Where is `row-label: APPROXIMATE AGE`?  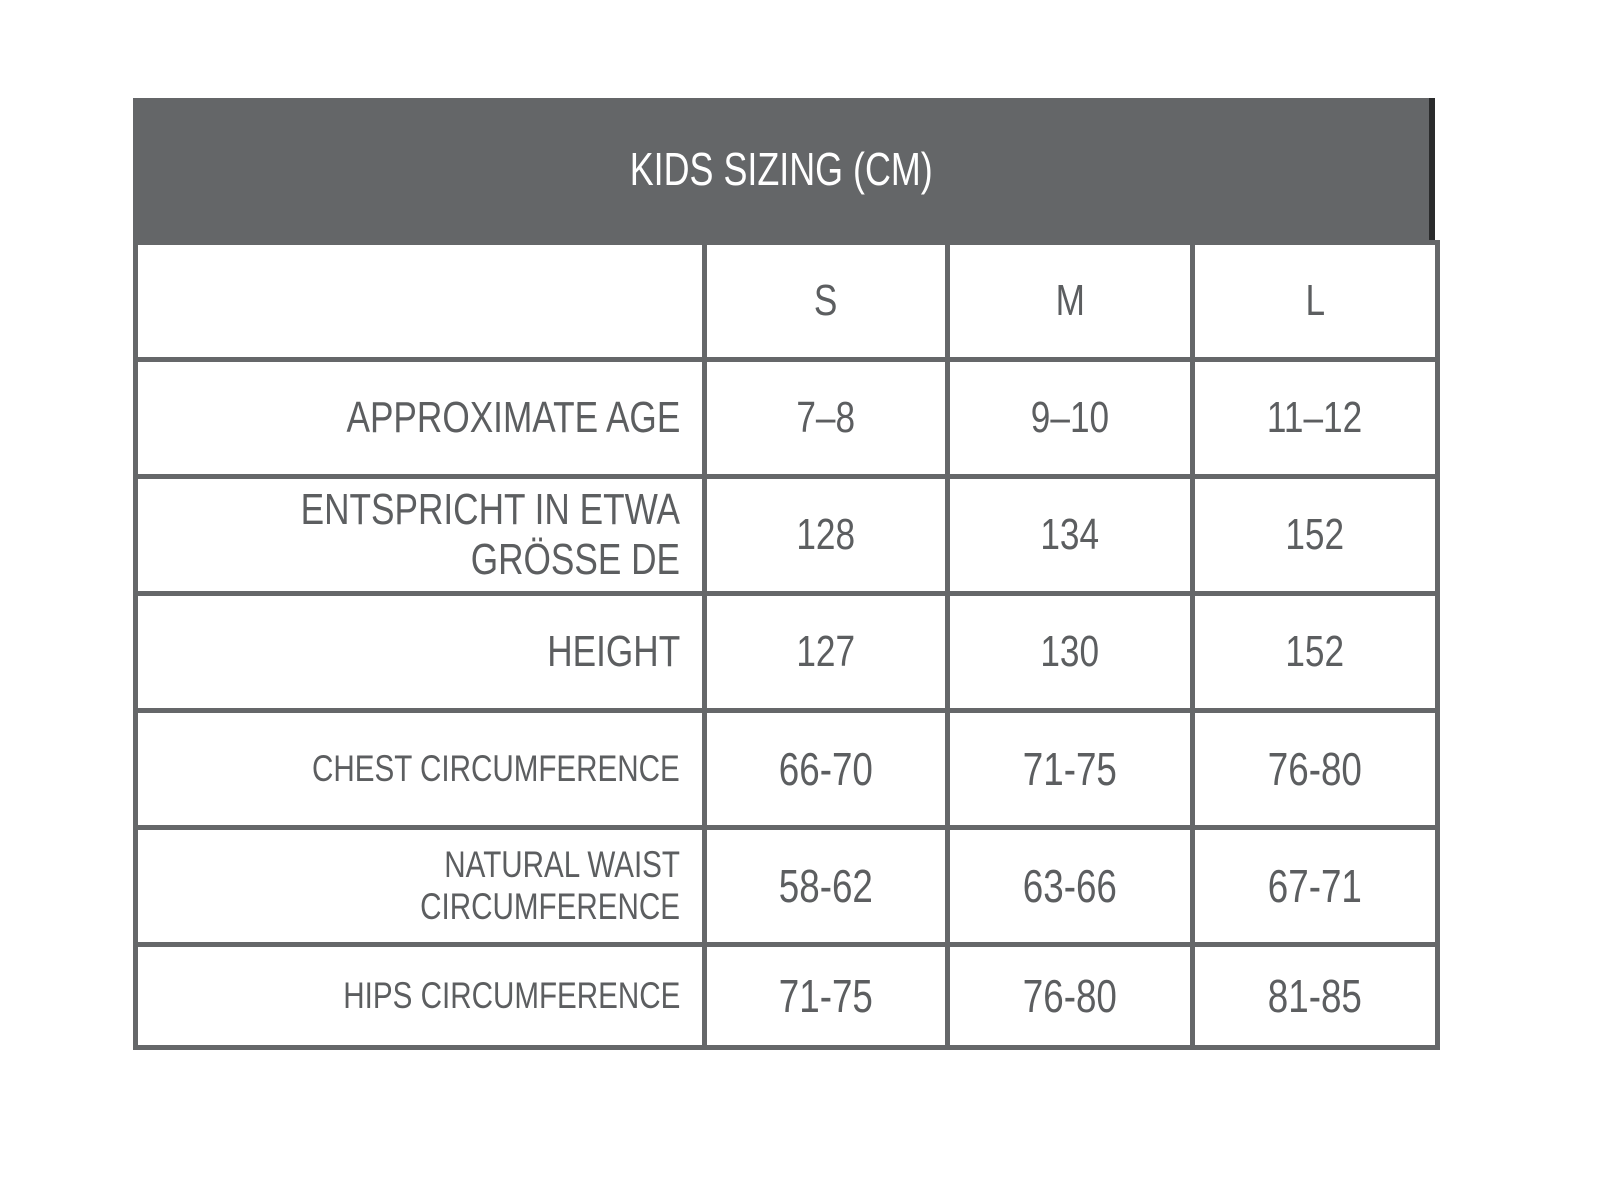
row-label: APPROXIMATE AGE is located at coordinates (420, 418).